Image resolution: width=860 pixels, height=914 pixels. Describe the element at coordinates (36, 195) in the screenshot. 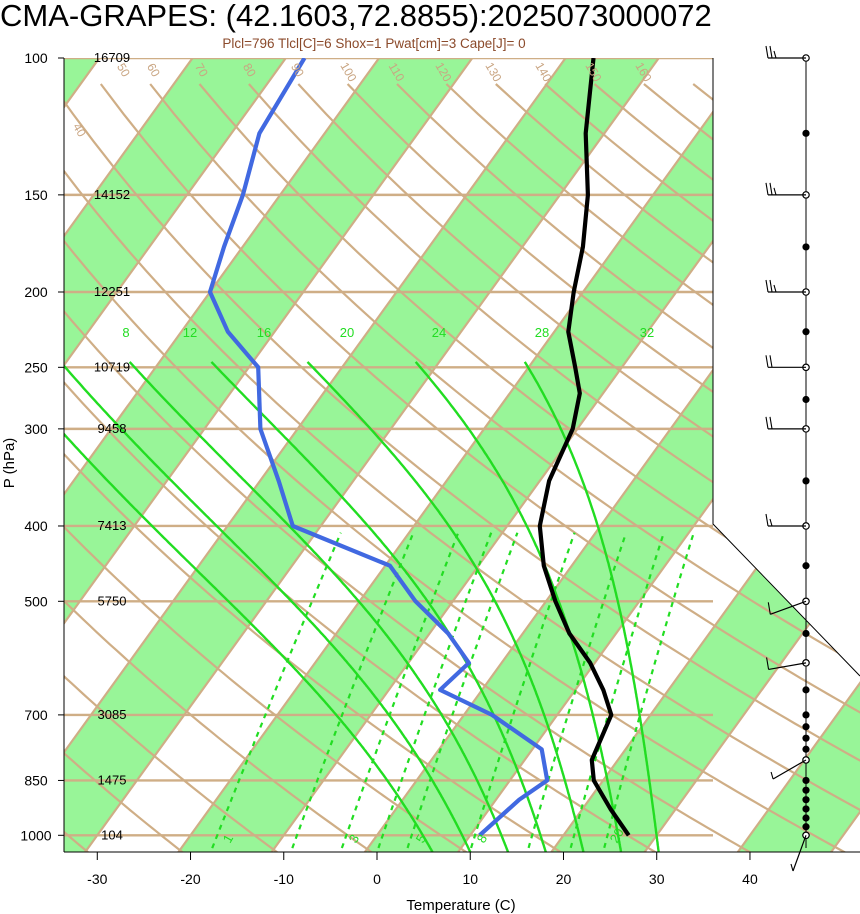

I see `pressure-tick-label: 150` at that location.